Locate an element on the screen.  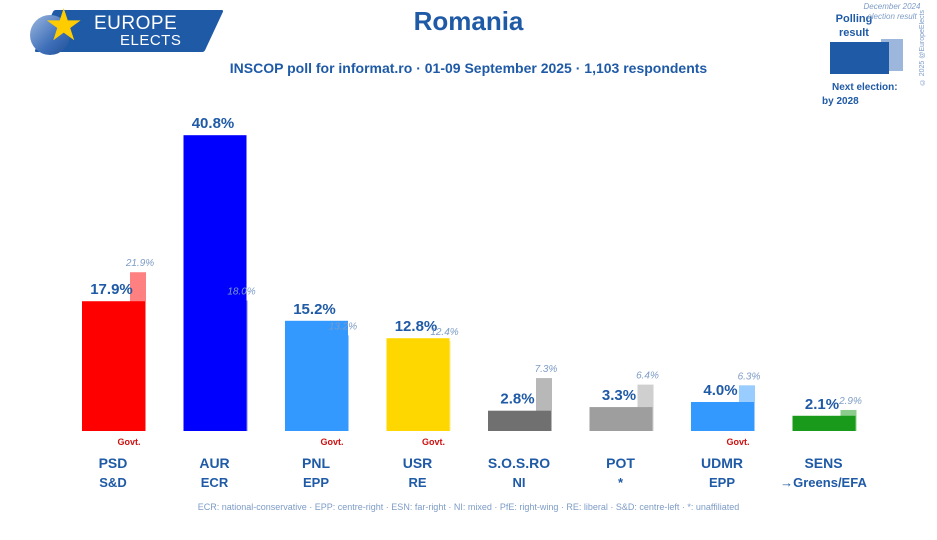
star-icon: ★ is located at coordinates (64, 25).